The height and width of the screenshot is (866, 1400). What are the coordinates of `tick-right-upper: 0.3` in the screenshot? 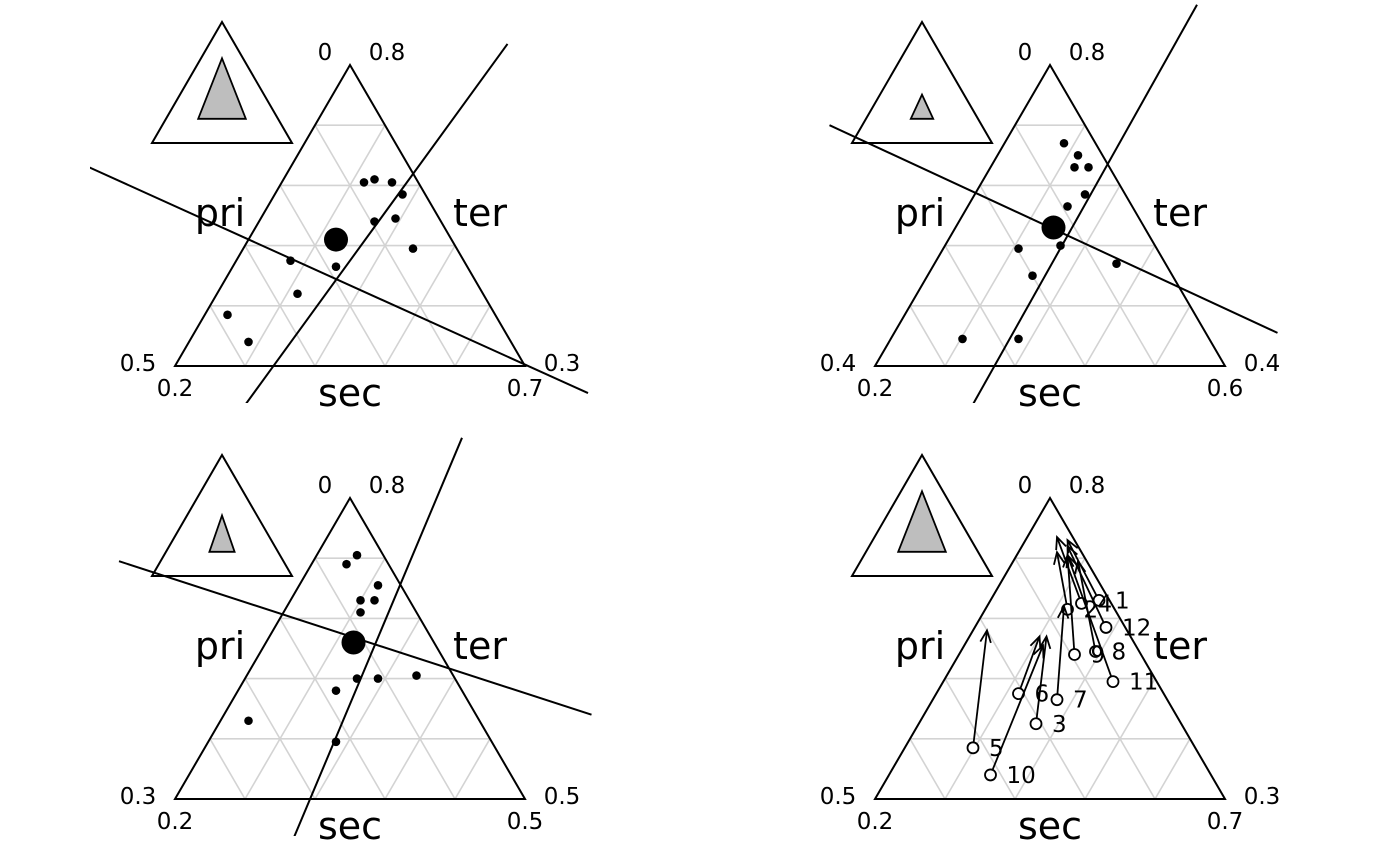 It's located at (1262, 797).